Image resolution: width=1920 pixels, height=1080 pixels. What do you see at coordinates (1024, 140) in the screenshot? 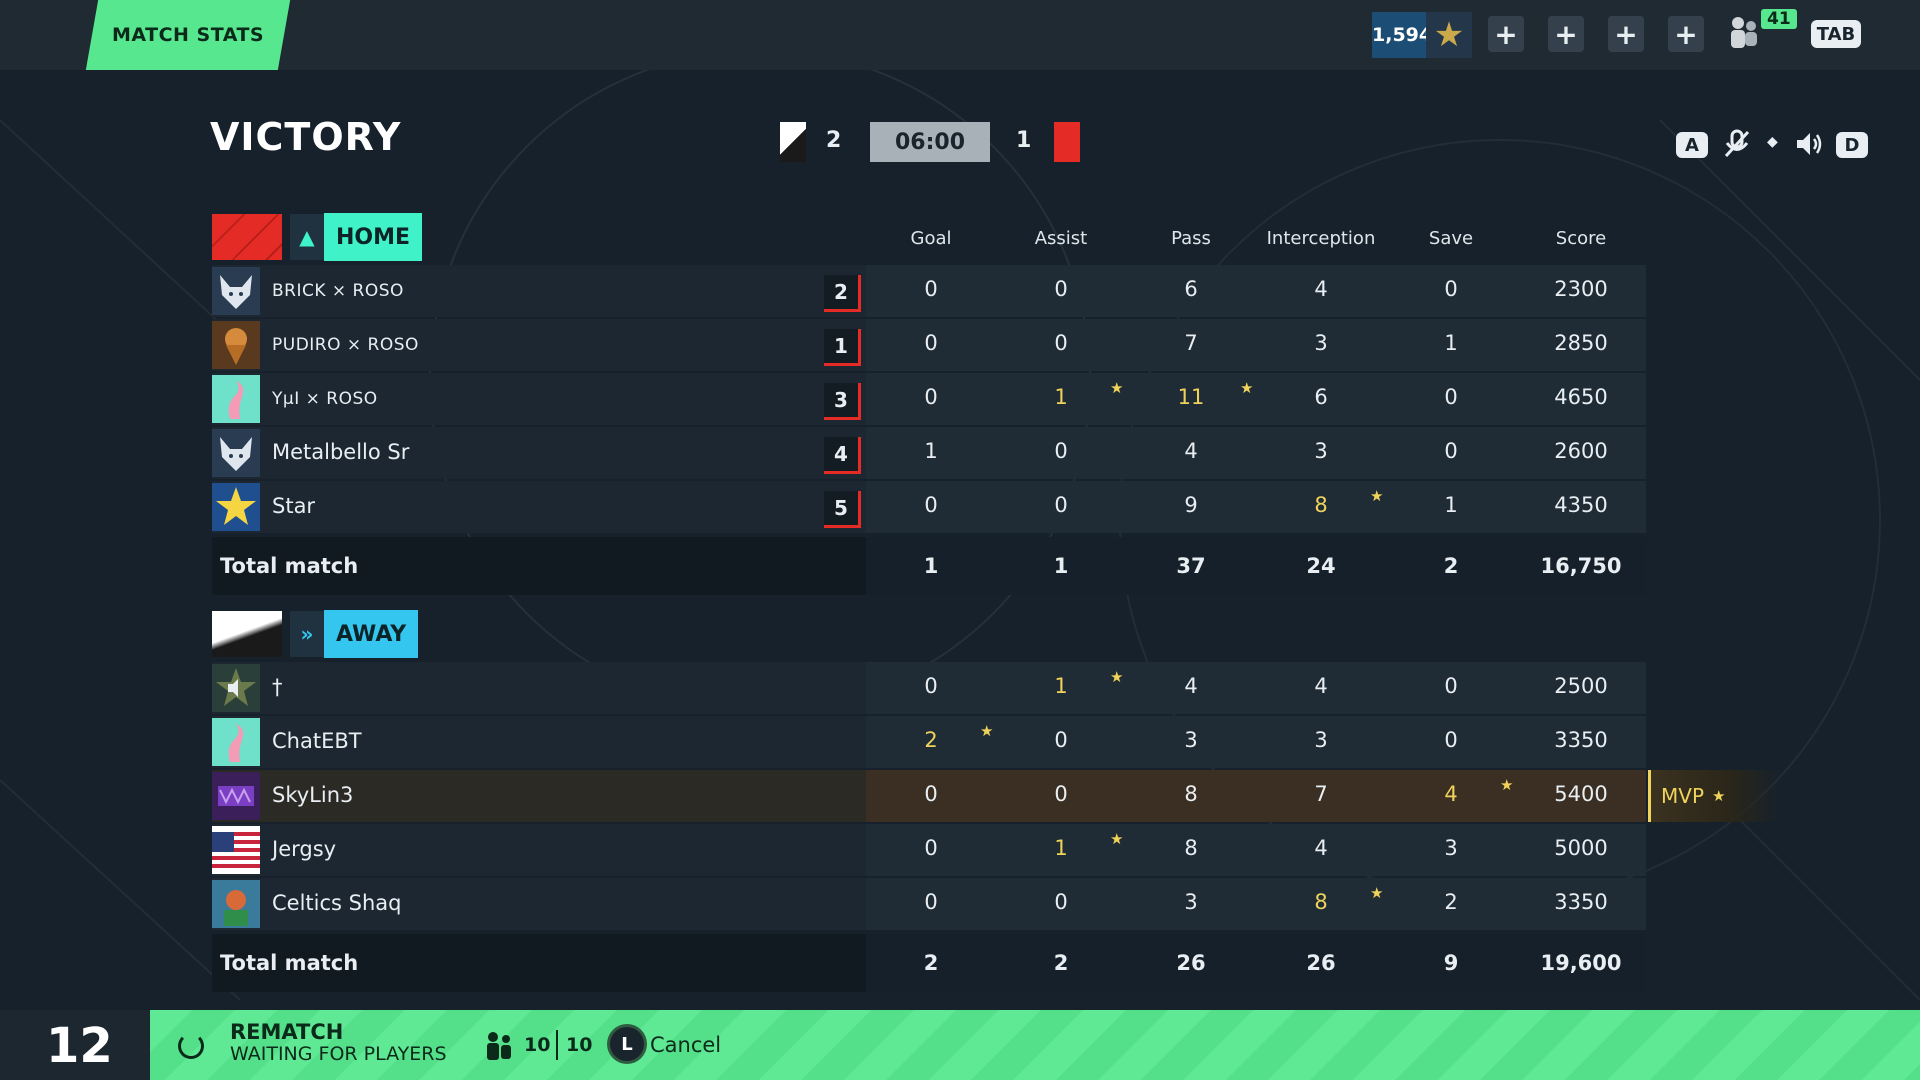
I see `away-score: 1` at bounding box center [1024, 140].